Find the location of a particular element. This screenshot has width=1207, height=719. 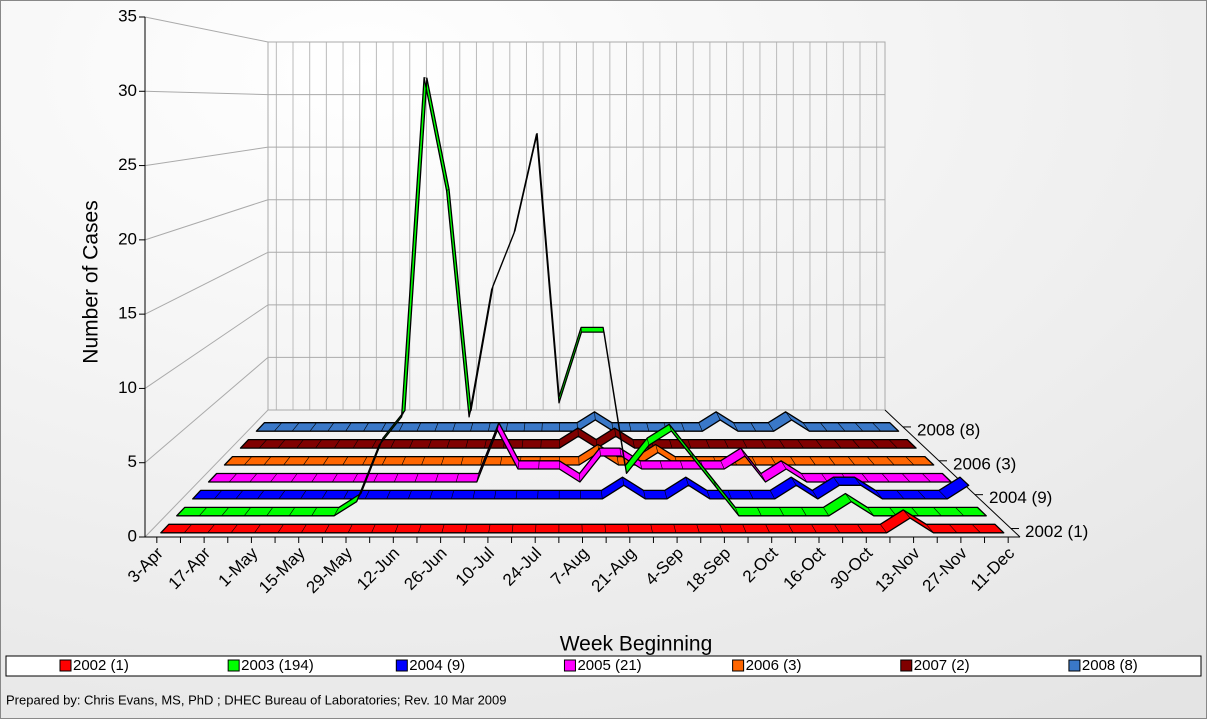

y-axis-title: Number of Cases is located at coordinates (91, 281).